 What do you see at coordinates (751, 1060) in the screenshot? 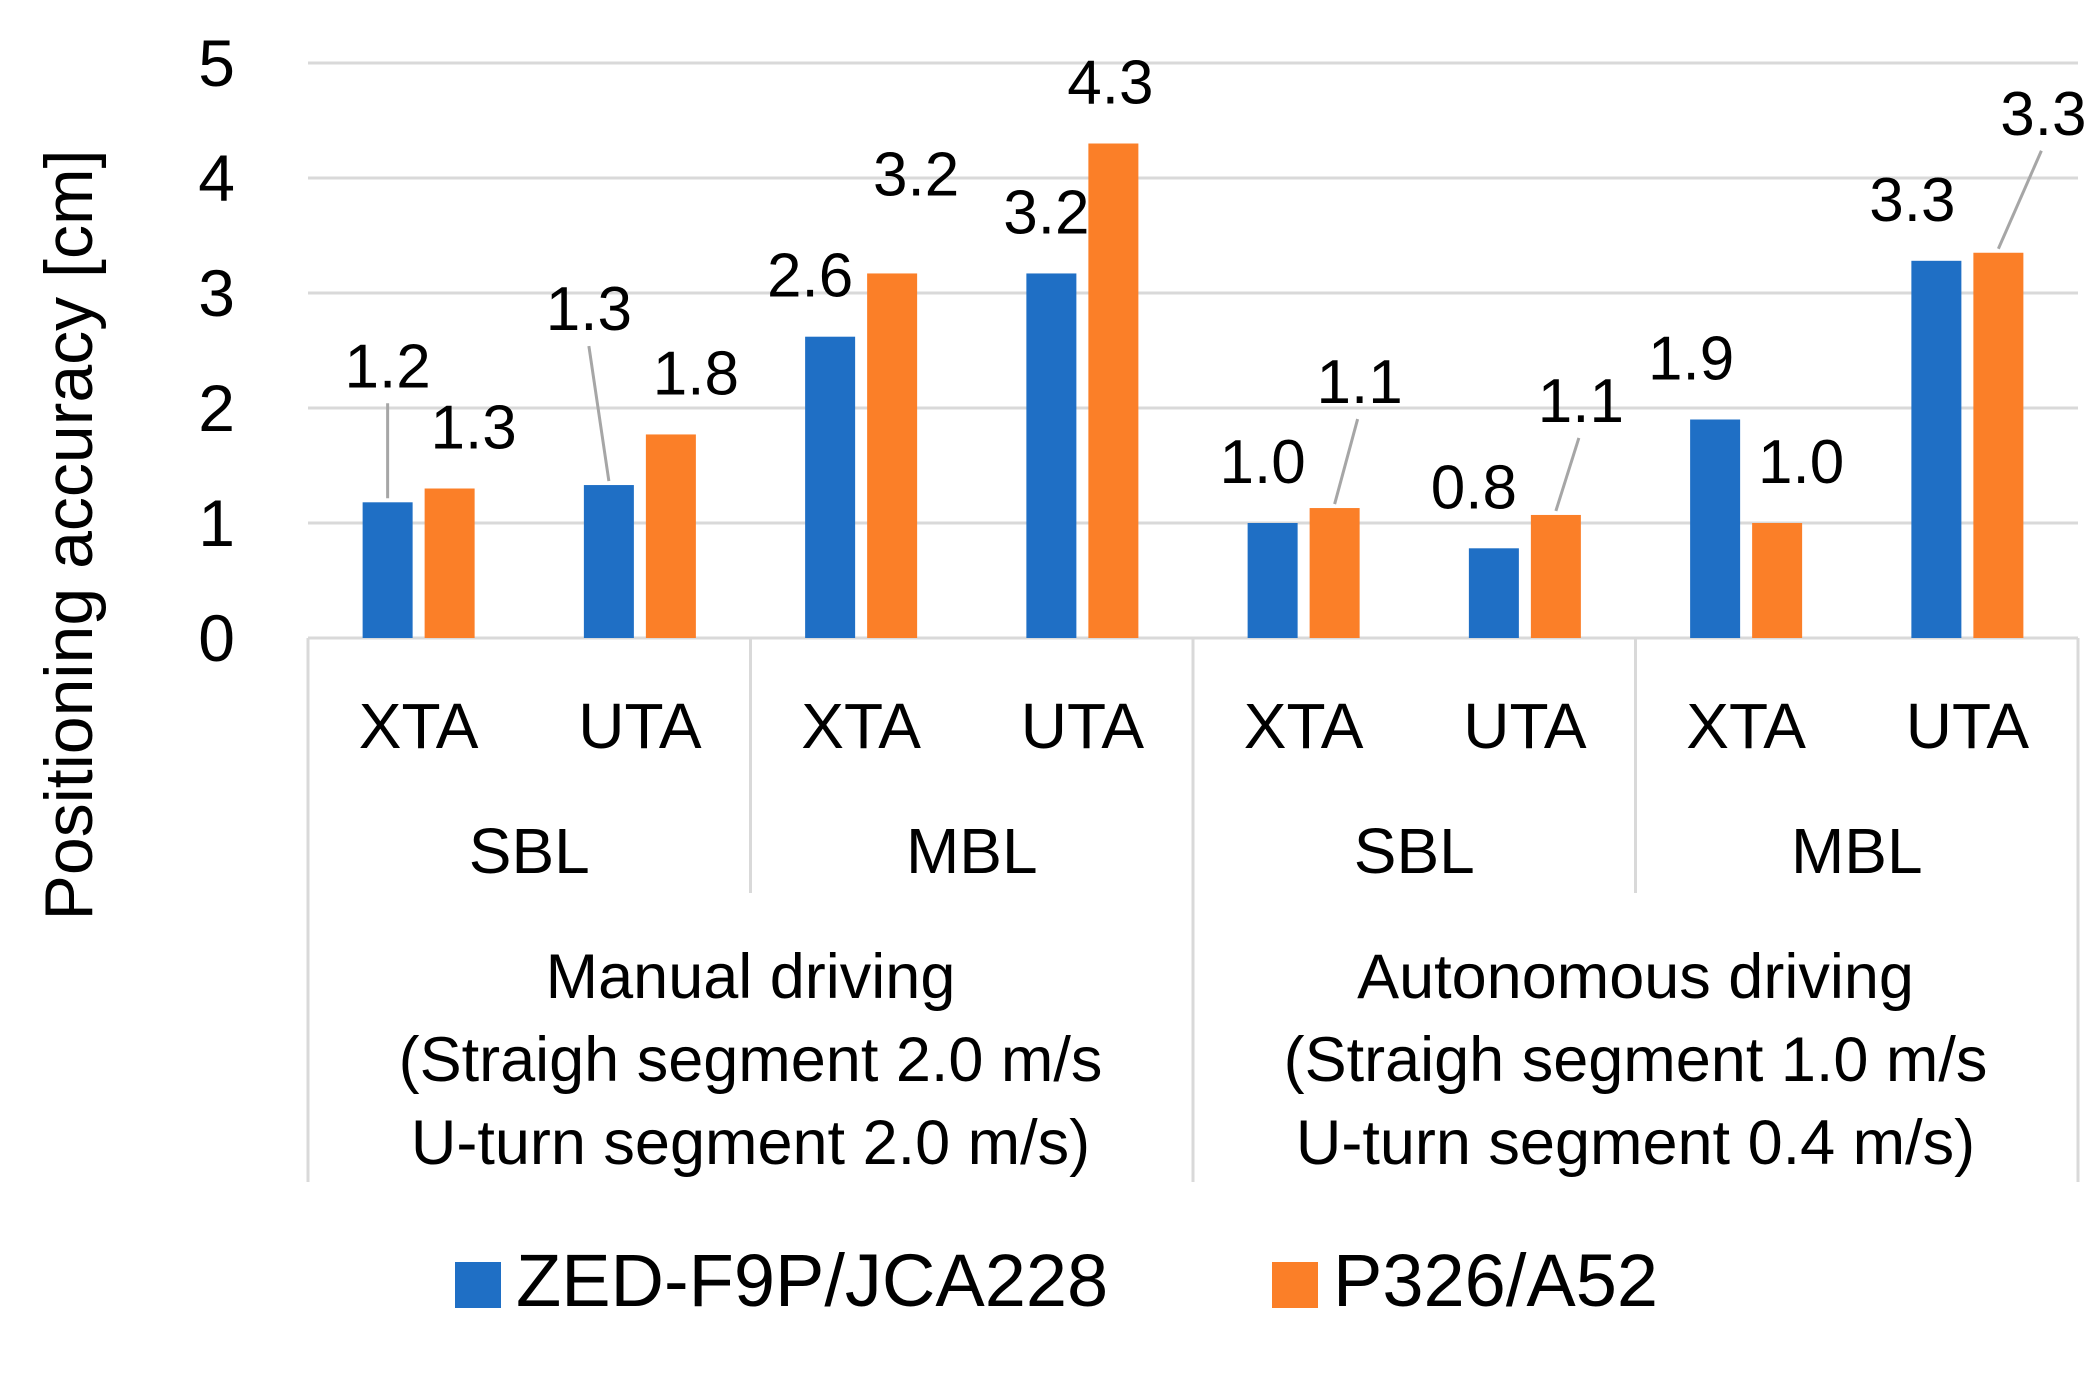
I see `top-group-label: (Straigh segment 2.0 m/s` at bounding box center [751, 1060].